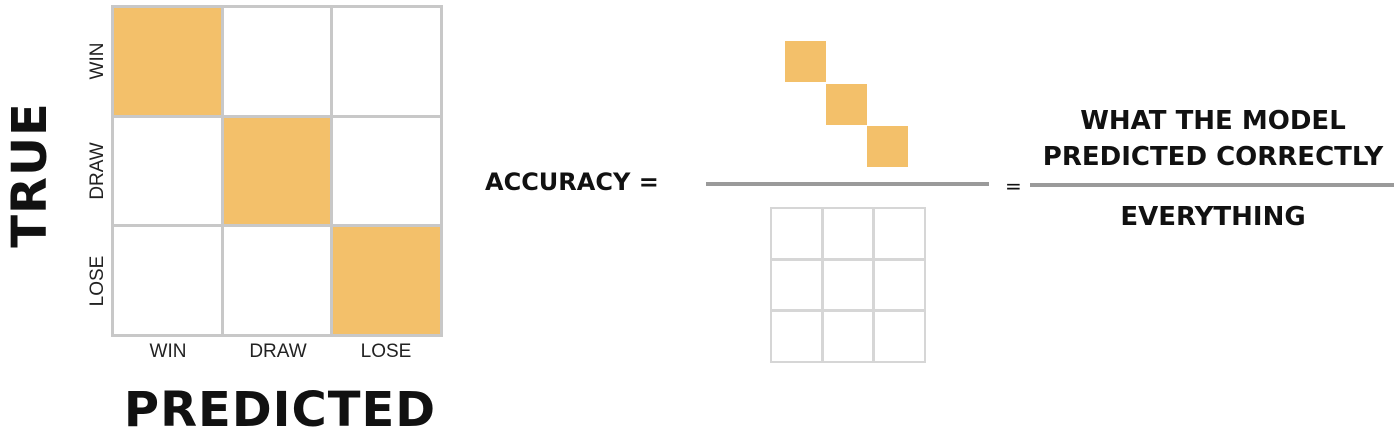  I want to click on numerator-line-2: PREDICTED CORRECTLY, so click(1213, 157).